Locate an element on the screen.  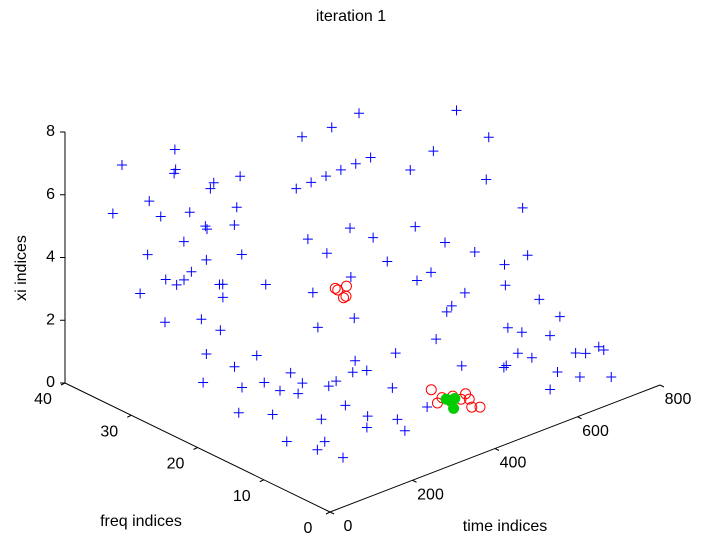
y-axis-label: freq indices is located at coordinates (141, 521).